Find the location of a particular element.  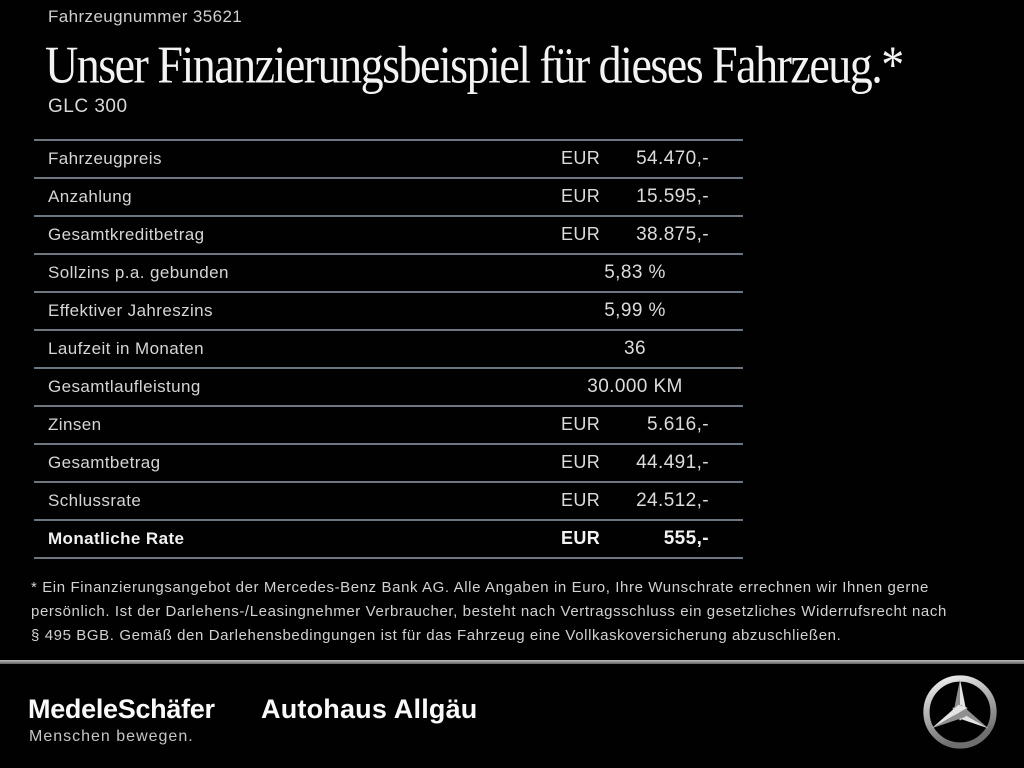

table-row-monthly-rate: Monatliche Rate EUR 555,- is located at coordinates (388, 540).